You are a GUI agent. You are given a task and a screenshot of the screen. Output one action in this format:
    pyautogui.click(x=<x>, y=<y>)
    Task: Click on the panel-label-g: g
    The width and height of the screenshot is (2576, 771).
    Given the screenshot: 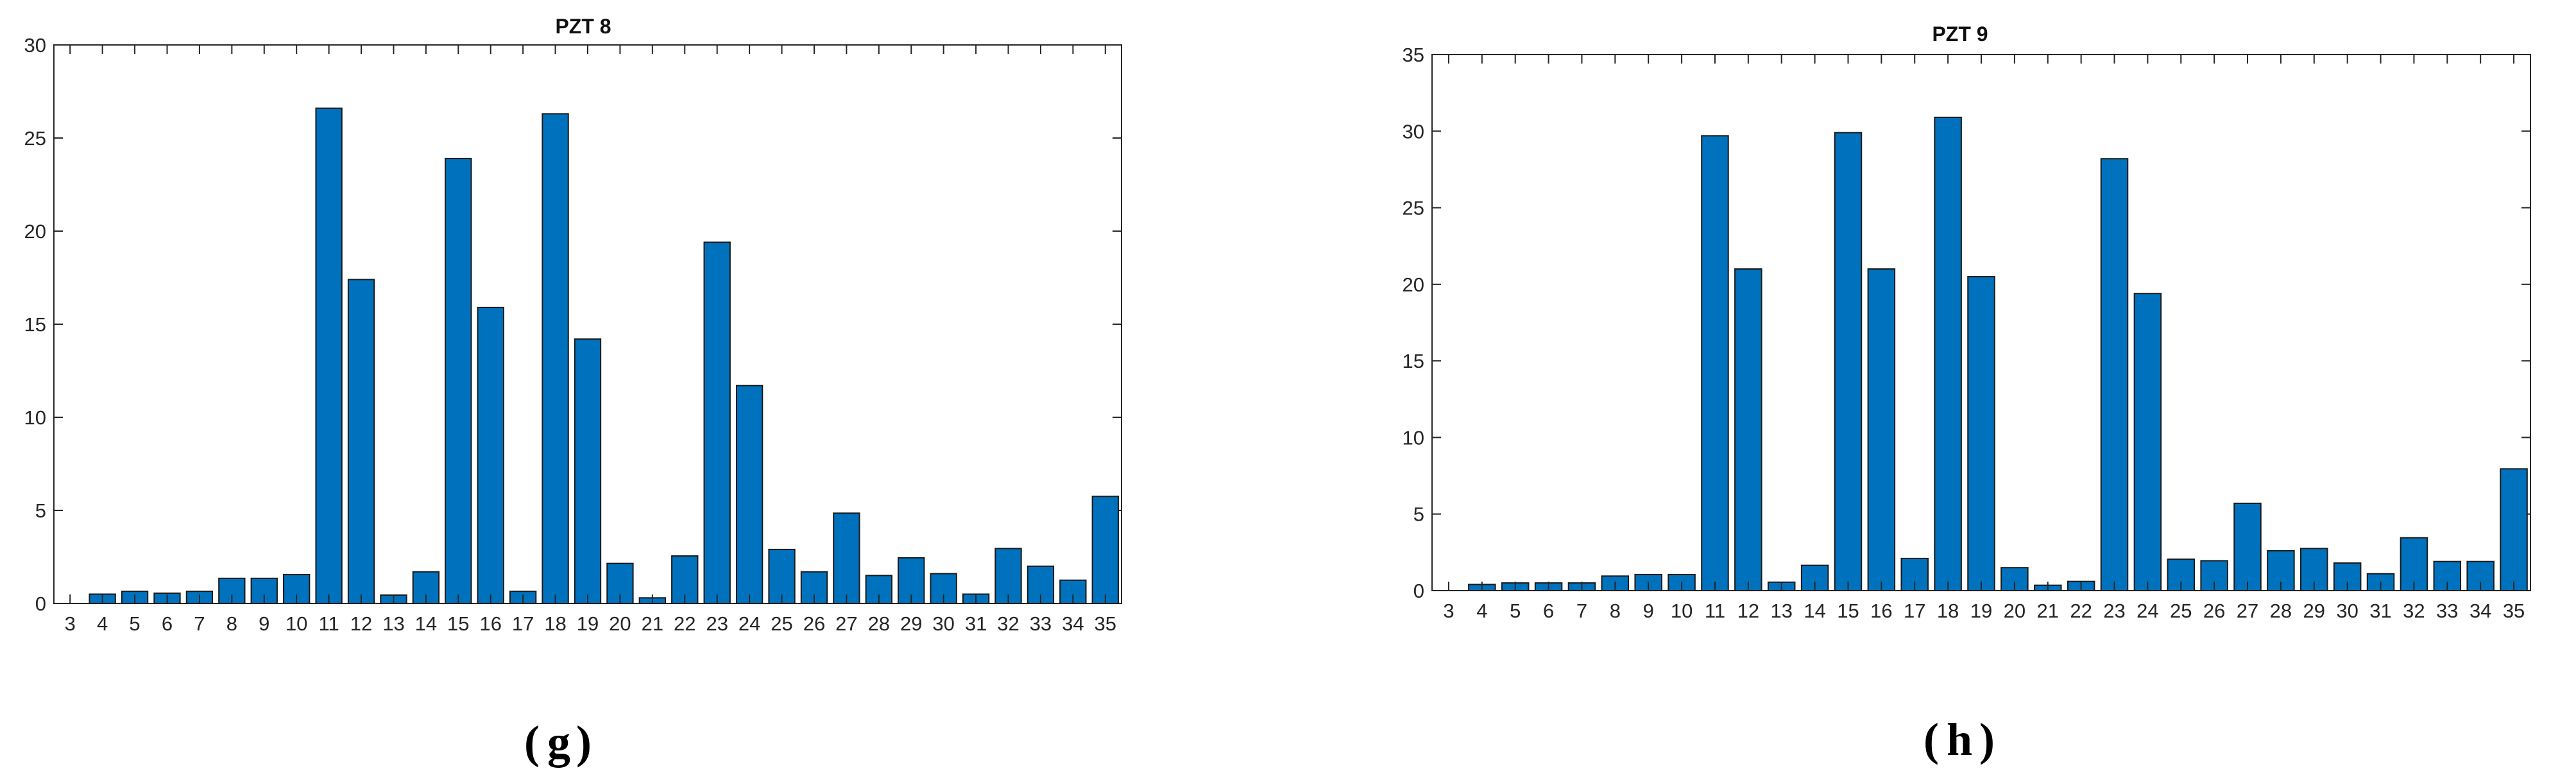 What is the action you would take?
    pyautogui.click(x=558, y=742)
    